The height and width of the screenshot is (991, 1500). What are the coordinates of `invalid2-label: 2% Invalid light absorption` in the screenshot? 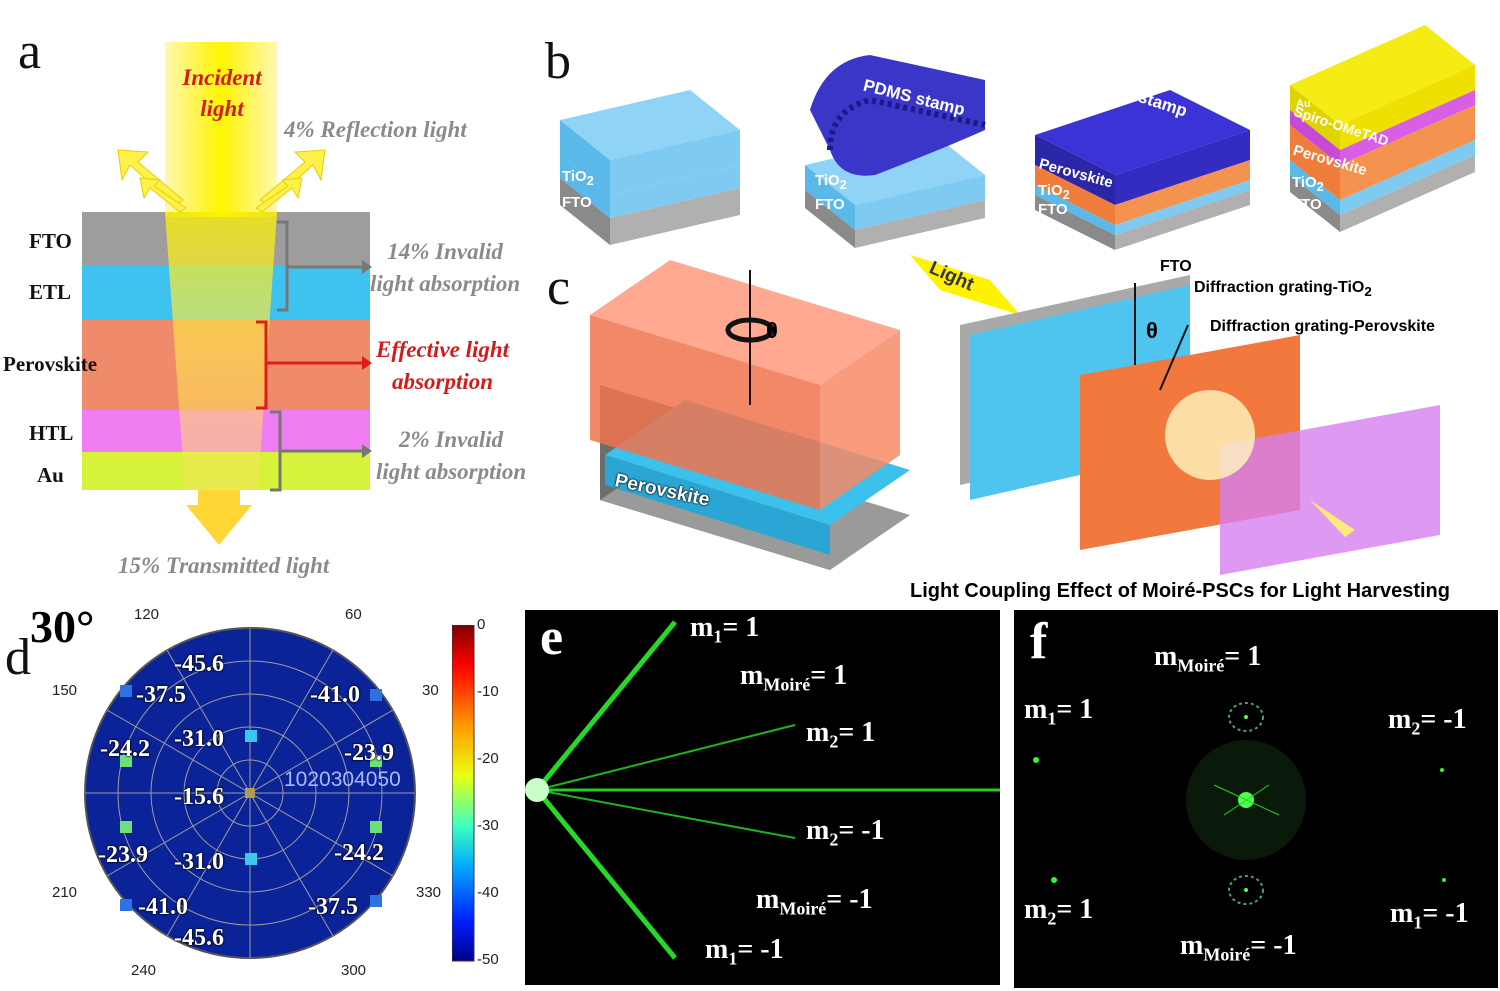 It's located at (451, 455).